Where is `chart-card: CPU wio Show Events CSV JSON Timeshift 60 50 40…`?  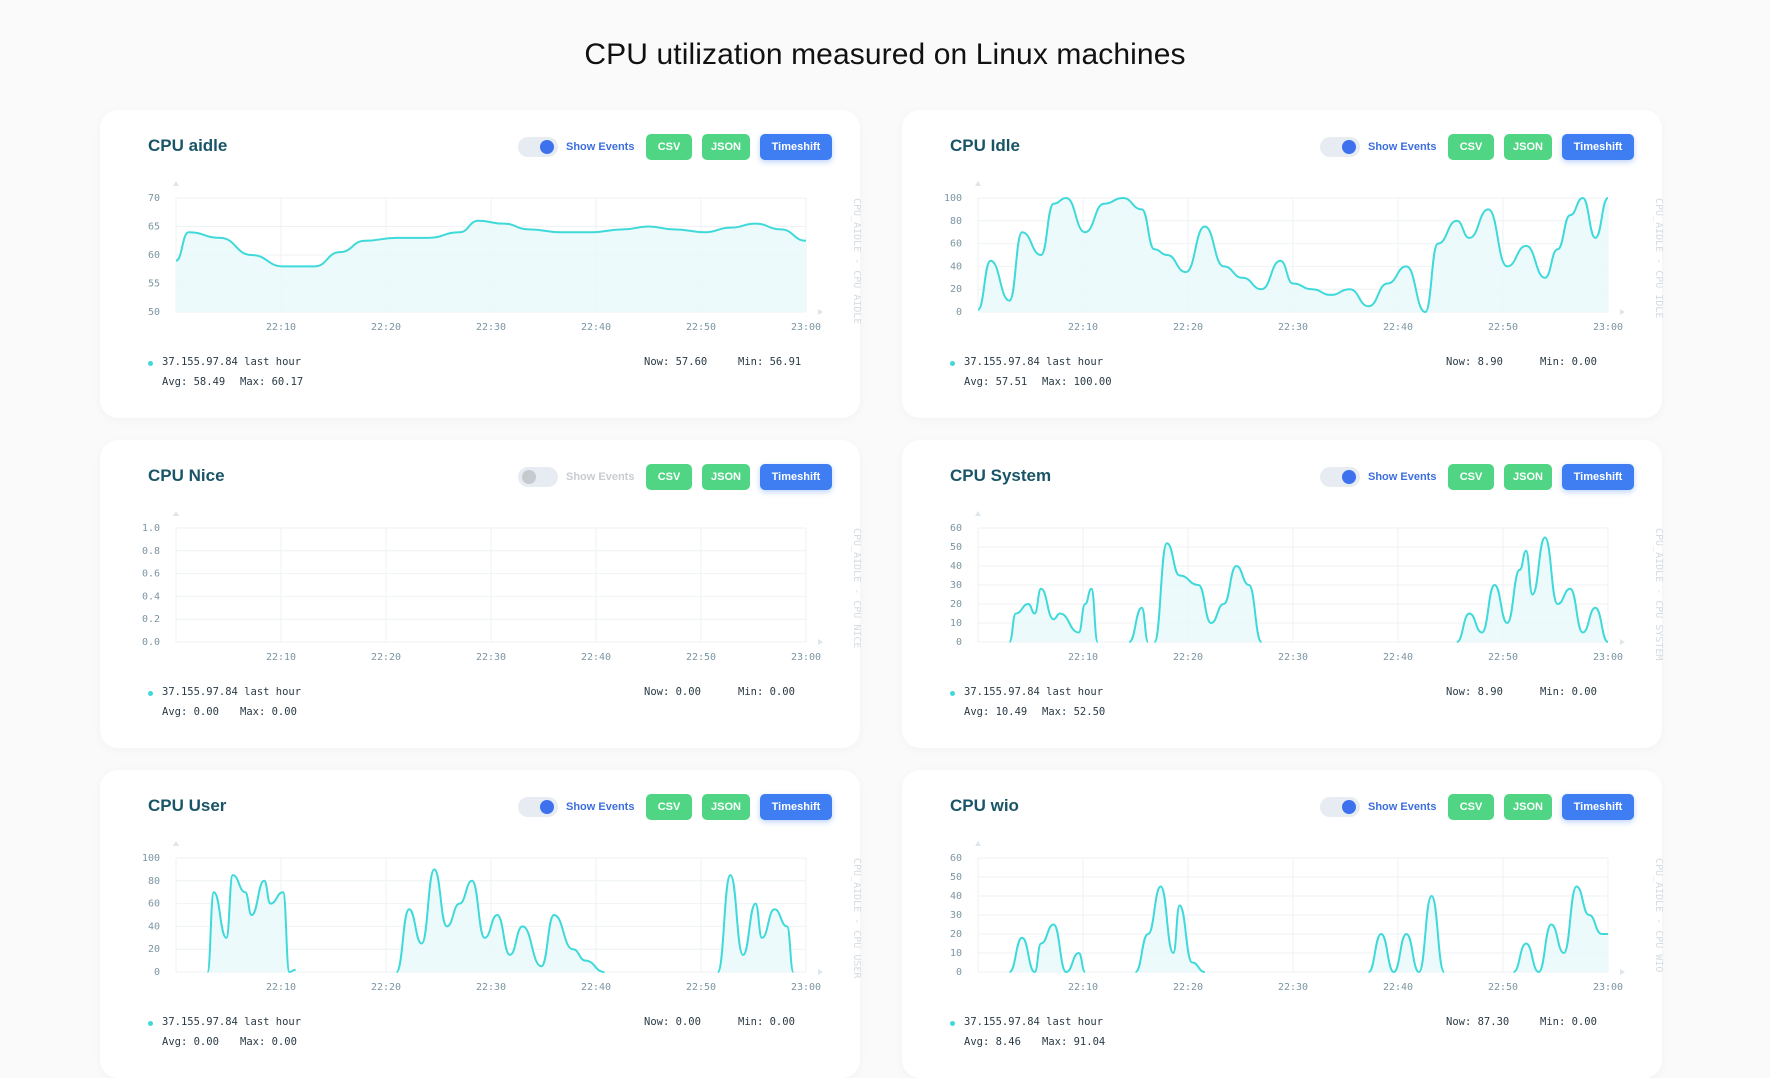
chart-card: CPU wio Show Events CSV JSON Timeshift 60 50 40… is located at coordinates (1283, 924).